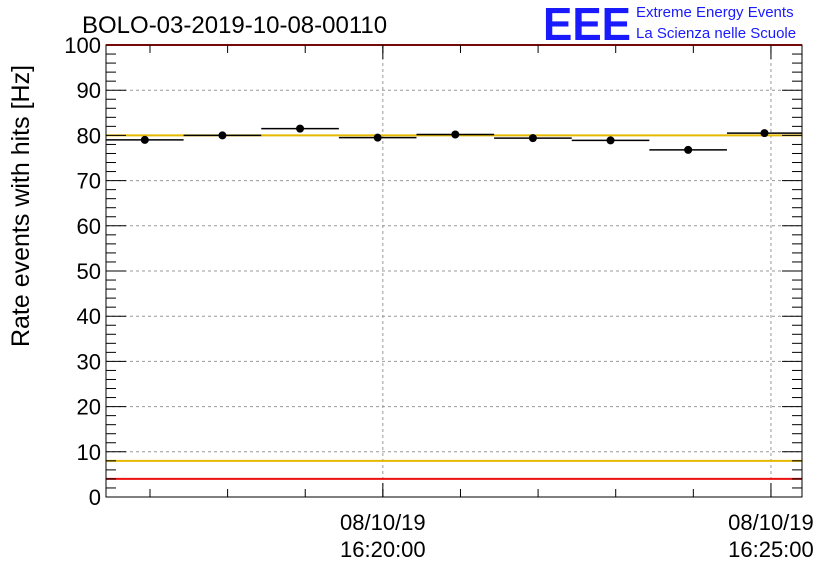 The image size is (836, 577). Describe the element at coordinates (383, 549) in the screenshot. I see `x-tick-time-label: 16:20:00` at that location.